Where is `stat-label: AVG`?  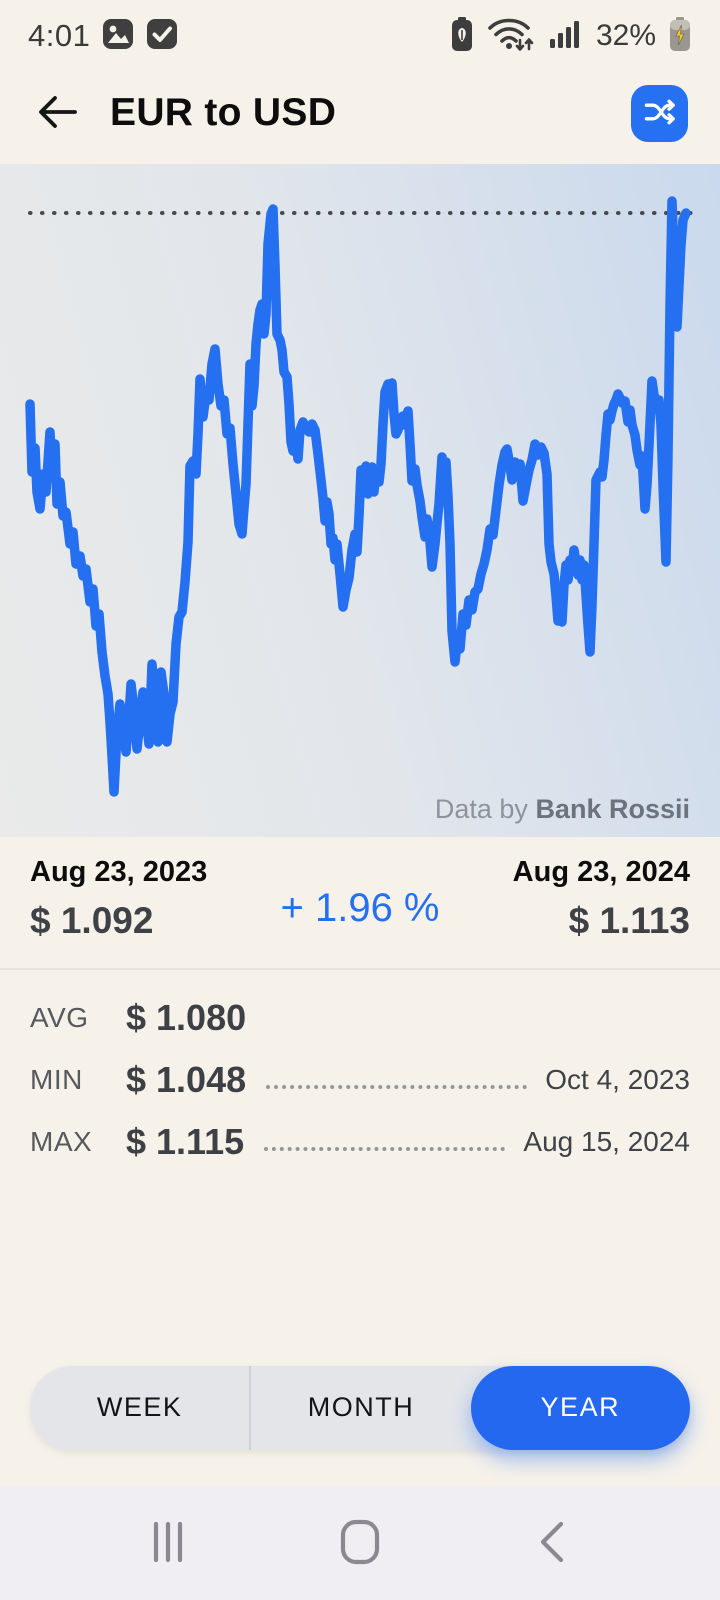
stat-label: AVG is located at coordinates (59, 1017).